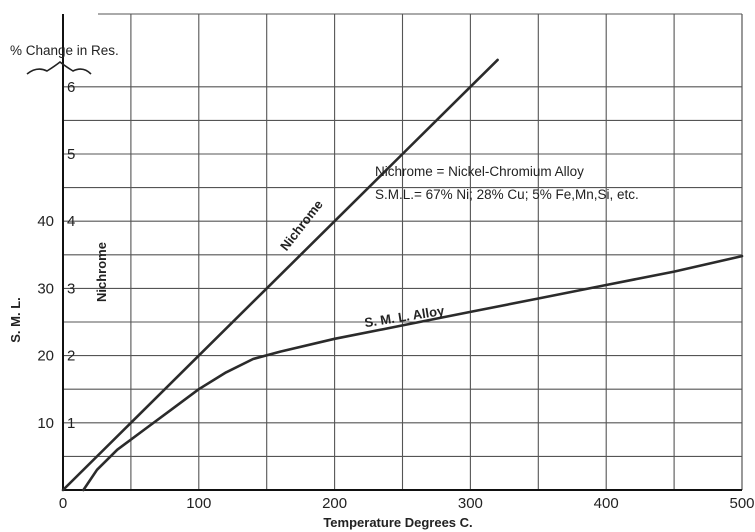  Describe the element at coordinates (71, 423) in the screenshot. I see `pct-tick-label: 1` at that location.